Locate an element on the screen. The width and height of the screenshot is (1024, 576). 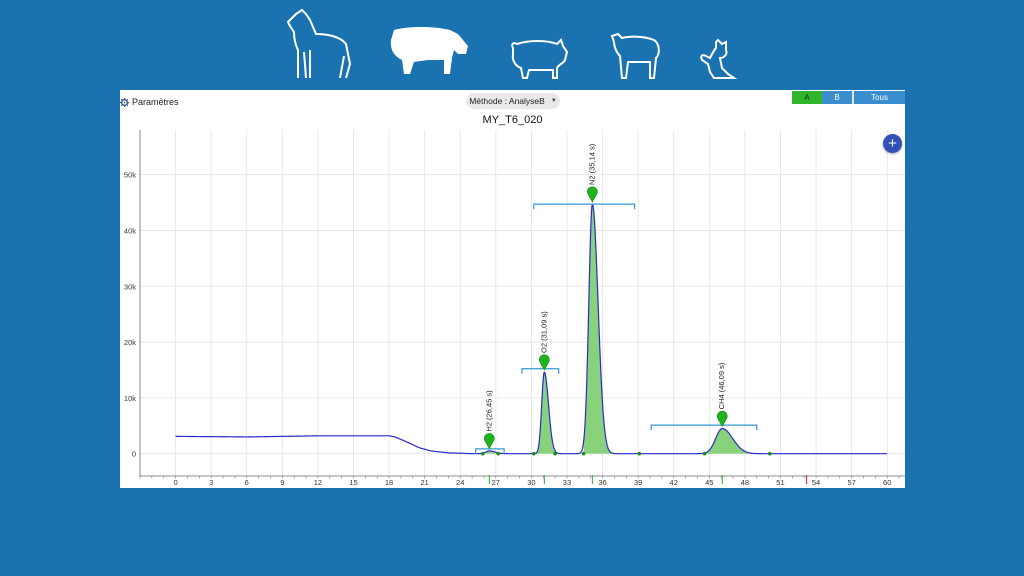
peak-label: O2 (31,09 s) is located at coordinates (543, 332).